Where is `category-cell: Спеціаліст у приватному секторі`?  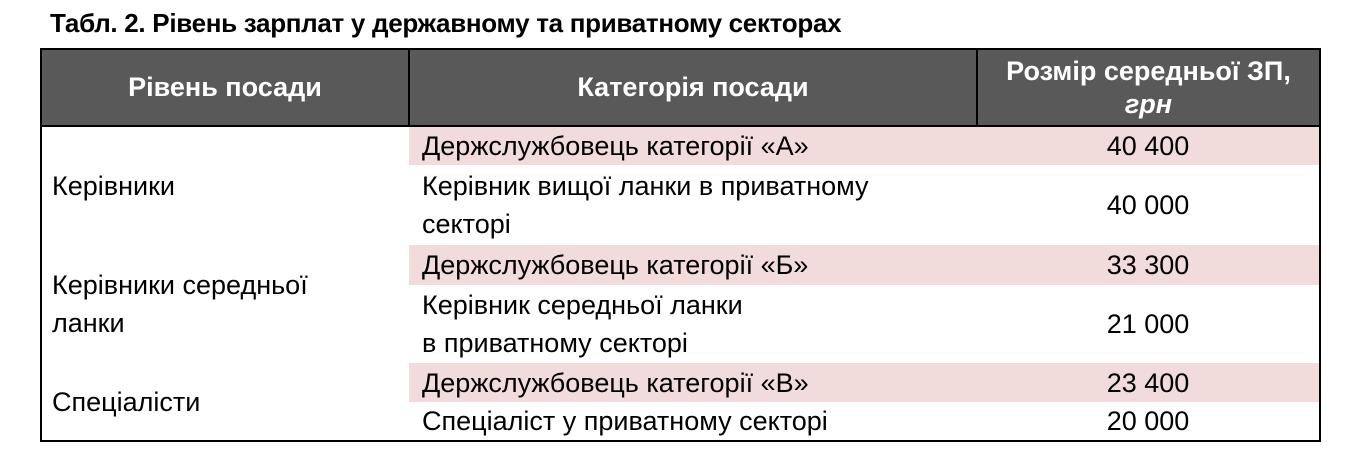 category-cell: Спеціаліст у приватному секторі is located at coordinates (625, 421).